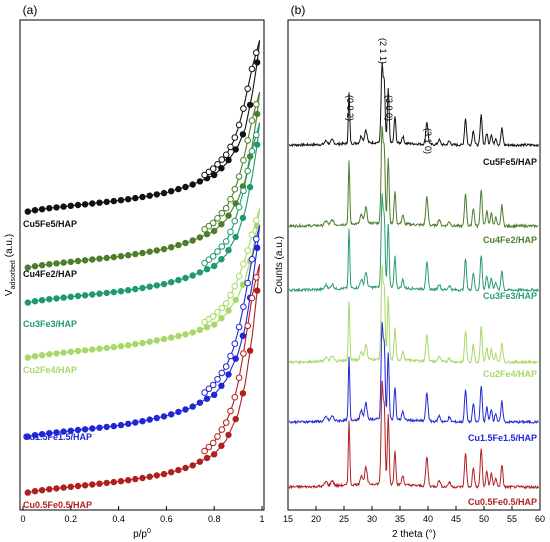 Image resolution: width=550 pixels, height=542 pixels. I want to click on panel-b-sample-label: Cu3Fe3/HAP, so click(510, 296).